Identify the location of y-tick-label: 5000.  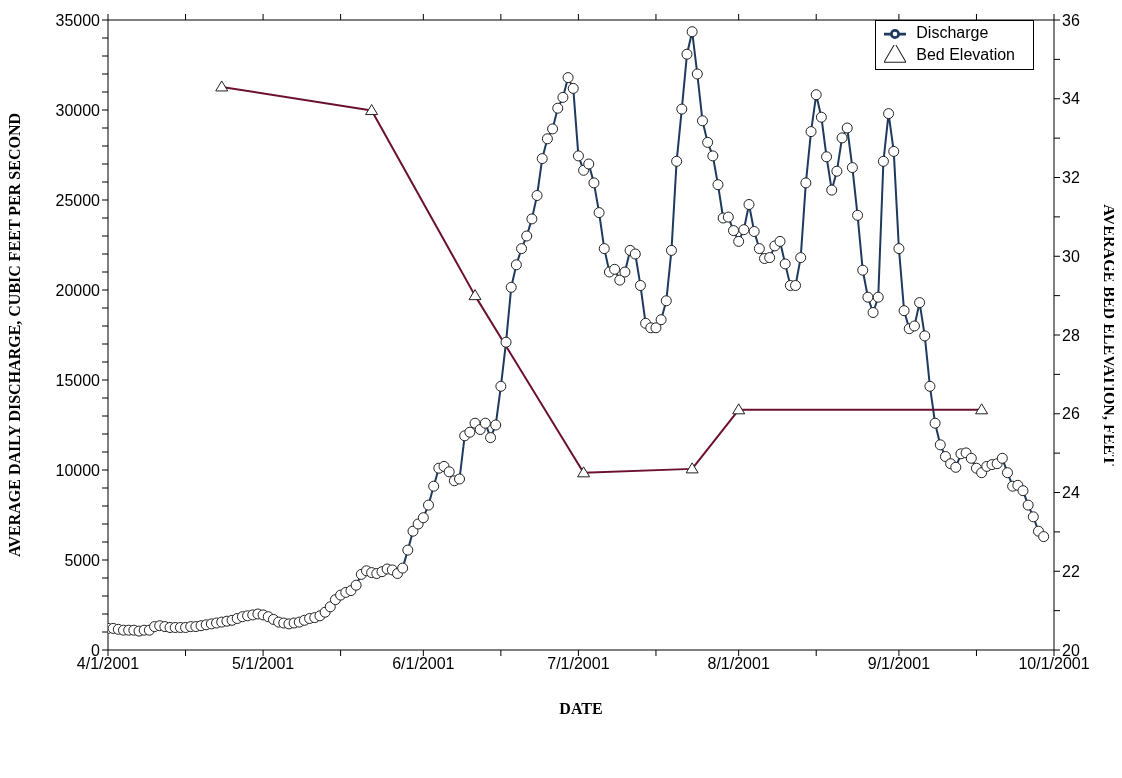
(82, 560).